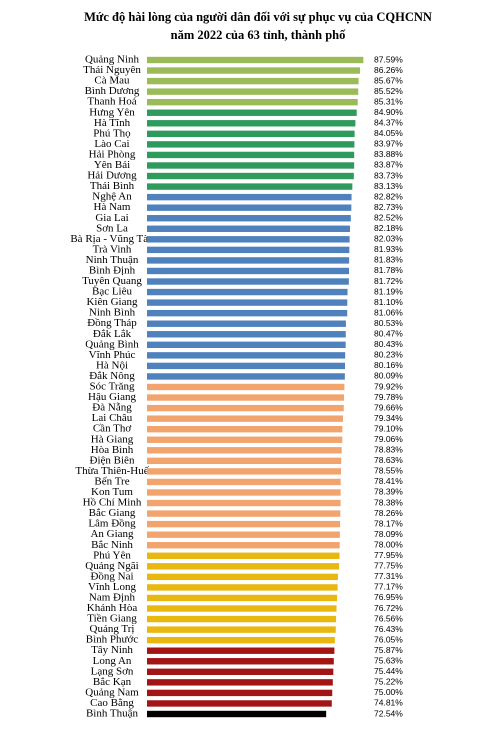 The height and width of the screenshot is (732, 500). Describe the element at coordinates (112, 534) in the screenshot. I see `category-label: An Giang` at that location.